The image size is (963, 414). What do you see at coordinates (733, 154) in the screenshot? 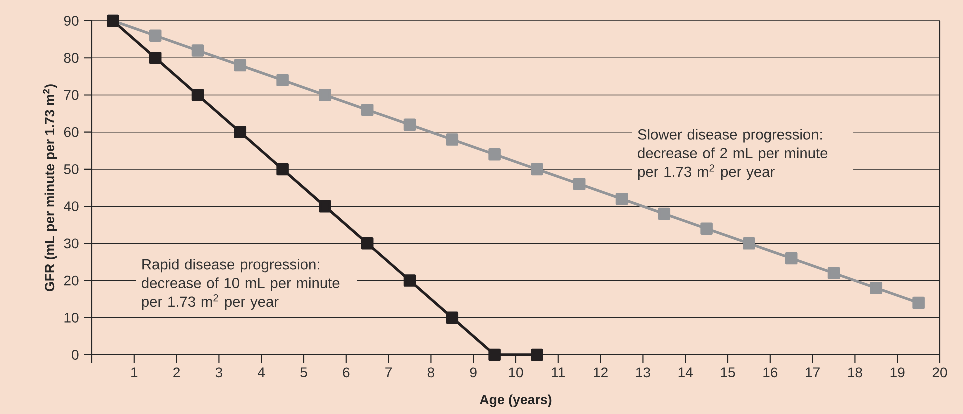
I see `annotation: Slower disease progression: decrease of 2 mL per minute per 1.73 m$^{2}$ per year` at bounding box center [733, 154].